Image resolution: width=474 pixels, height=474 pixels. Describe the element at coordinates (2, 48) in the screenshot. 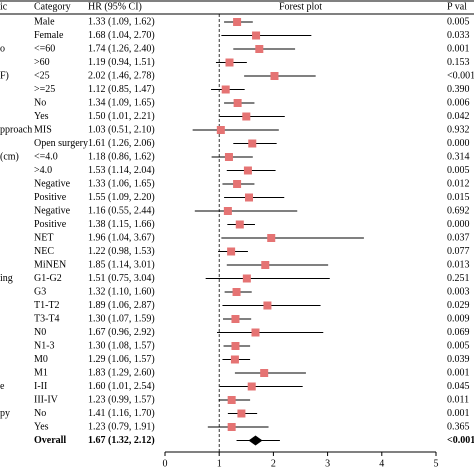

I see `group-label: o` at that location.